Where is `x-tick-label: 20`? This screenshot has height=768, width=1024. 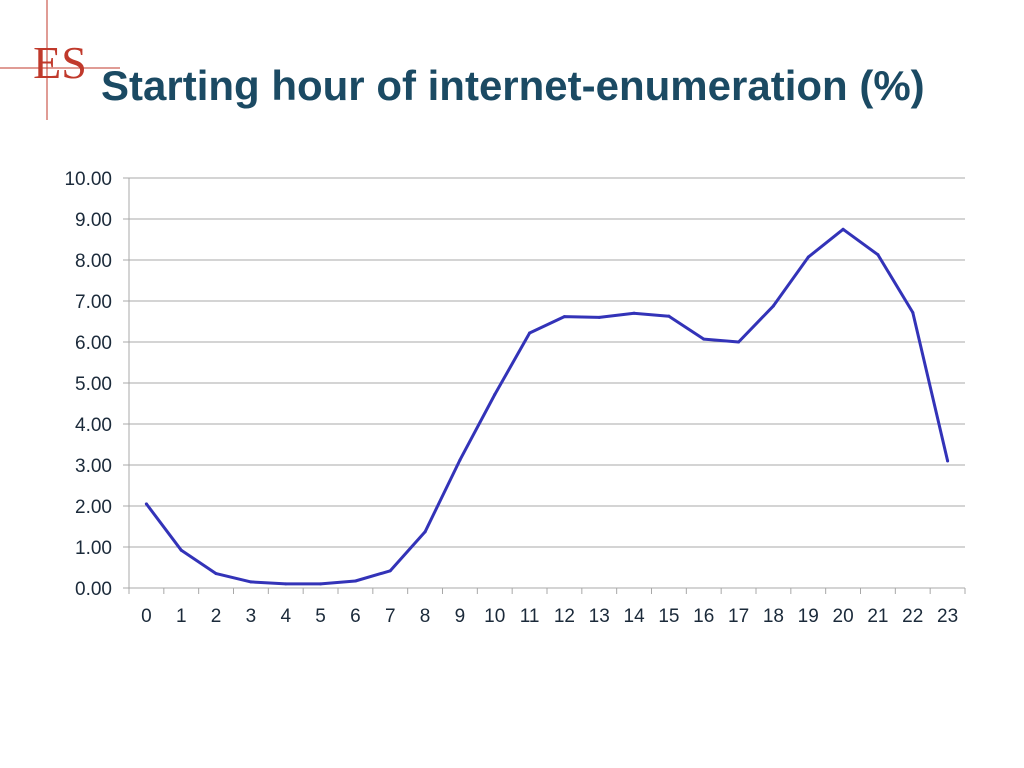
x-tick-label: 20 is located at coordinates (843, 616).